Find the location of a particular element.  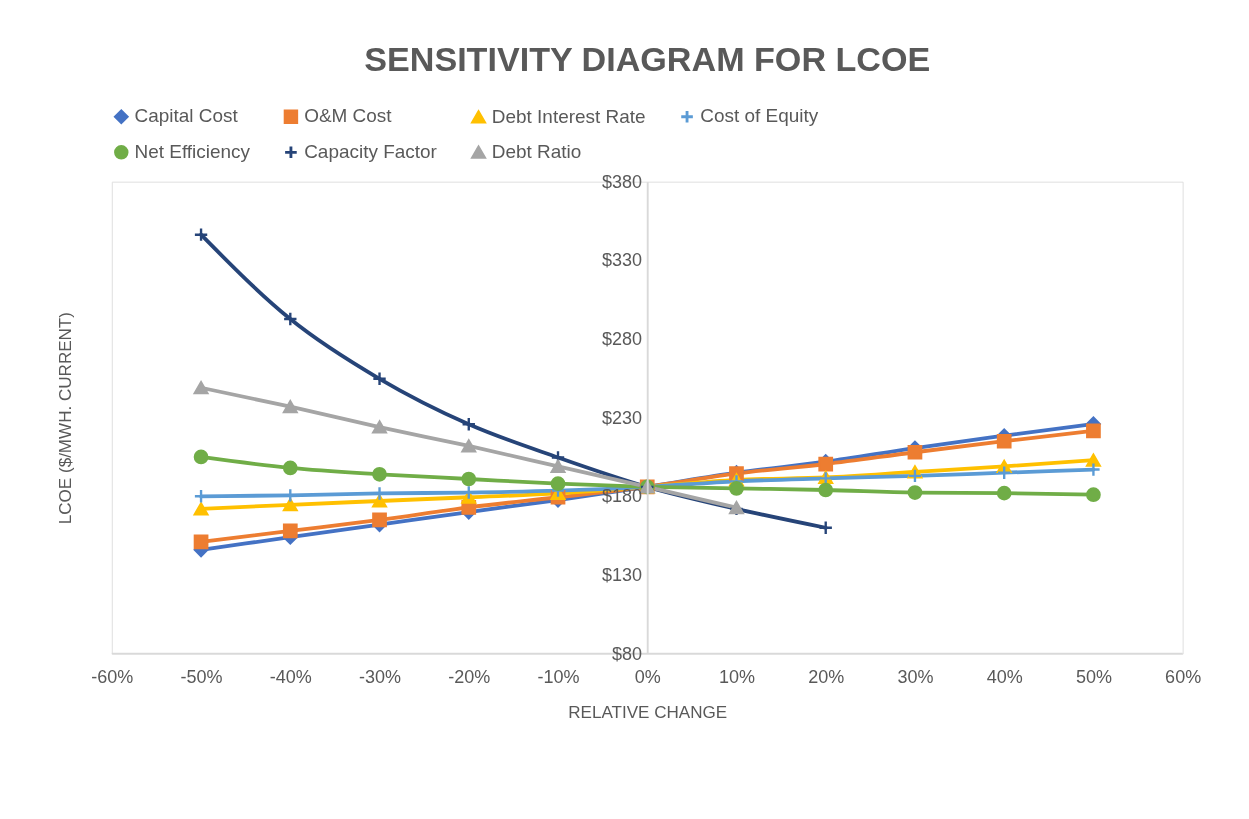

legend-label: Net Efficiency is located at coordinates (192, 151).